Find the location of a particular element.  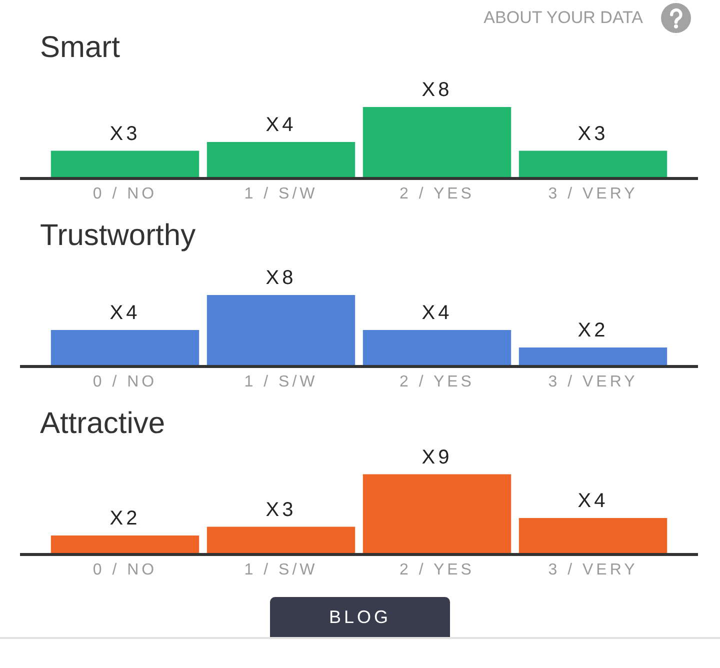

button: BLOG is located at coordinates (360, 617).